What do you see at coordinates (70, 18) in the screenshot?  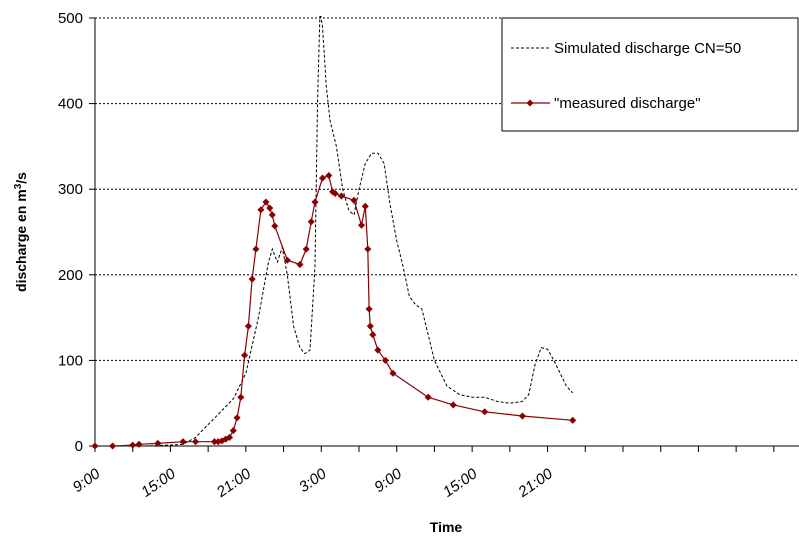 I see `y-tick-label-500: 500` at bounding box center [70, 18].